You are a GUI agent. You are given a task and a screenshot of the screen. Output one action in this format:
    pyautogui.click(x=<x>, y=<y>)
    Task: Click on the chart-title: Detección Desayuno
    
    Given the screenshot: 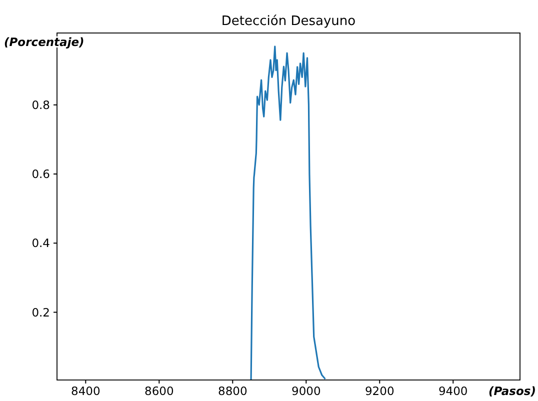 What is the action you would take?
    pyautogui.click(x=288, y=21)
    